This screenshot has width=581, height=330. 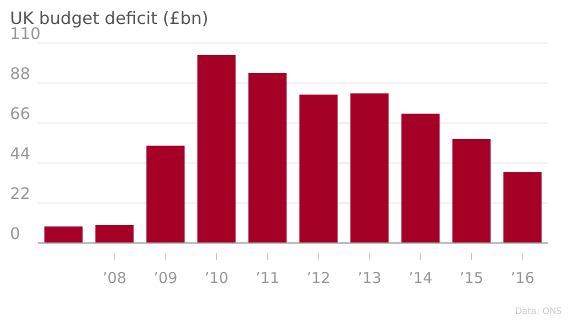 What do you see at coordinates (15, 233) in the screenshot?
I see `y-tick-label: 0` at bounding box center [15, 233].